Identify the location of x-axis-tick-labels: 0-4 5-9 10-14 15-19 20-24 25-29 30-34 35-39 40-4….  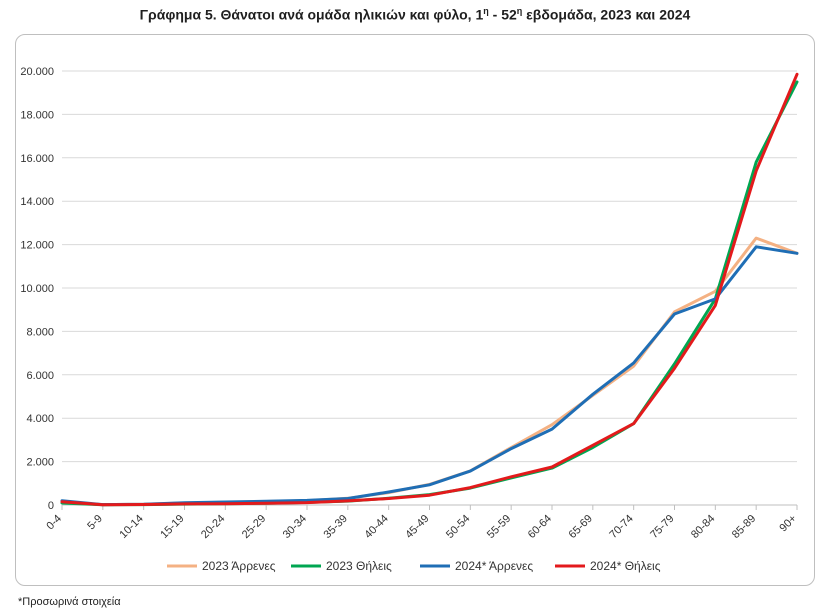
(421, 523).